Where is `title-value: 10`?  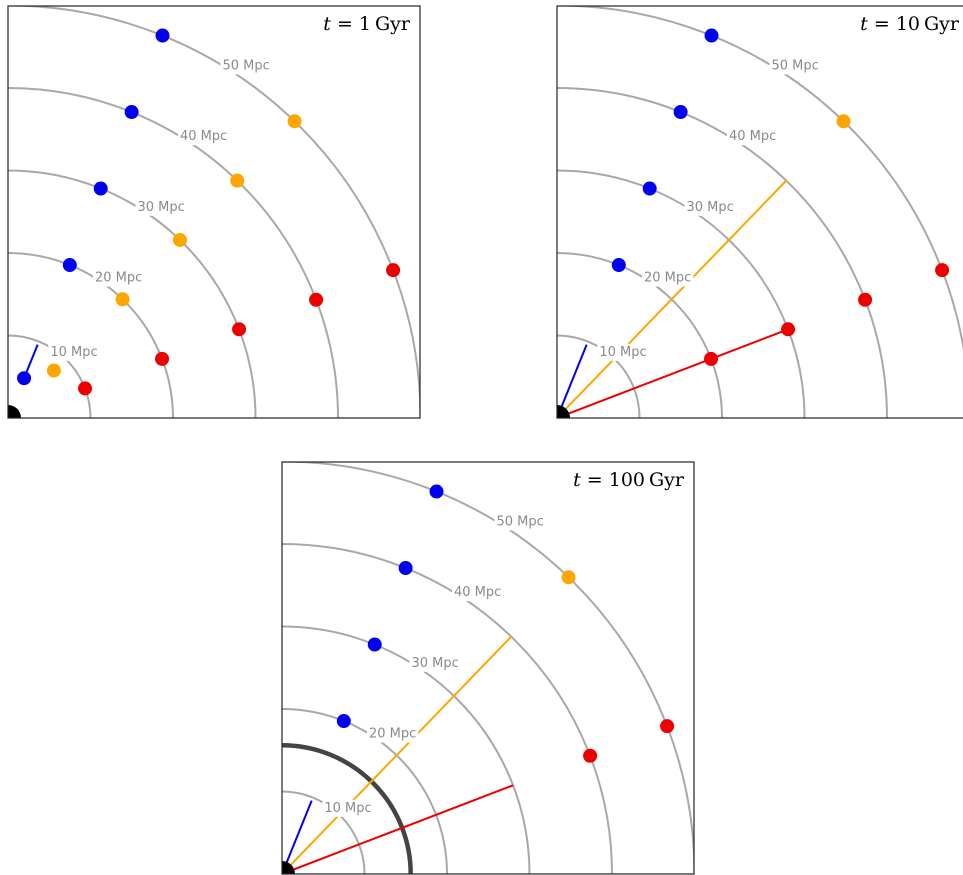
title-value: 10 is located at coordinates (908, 24).